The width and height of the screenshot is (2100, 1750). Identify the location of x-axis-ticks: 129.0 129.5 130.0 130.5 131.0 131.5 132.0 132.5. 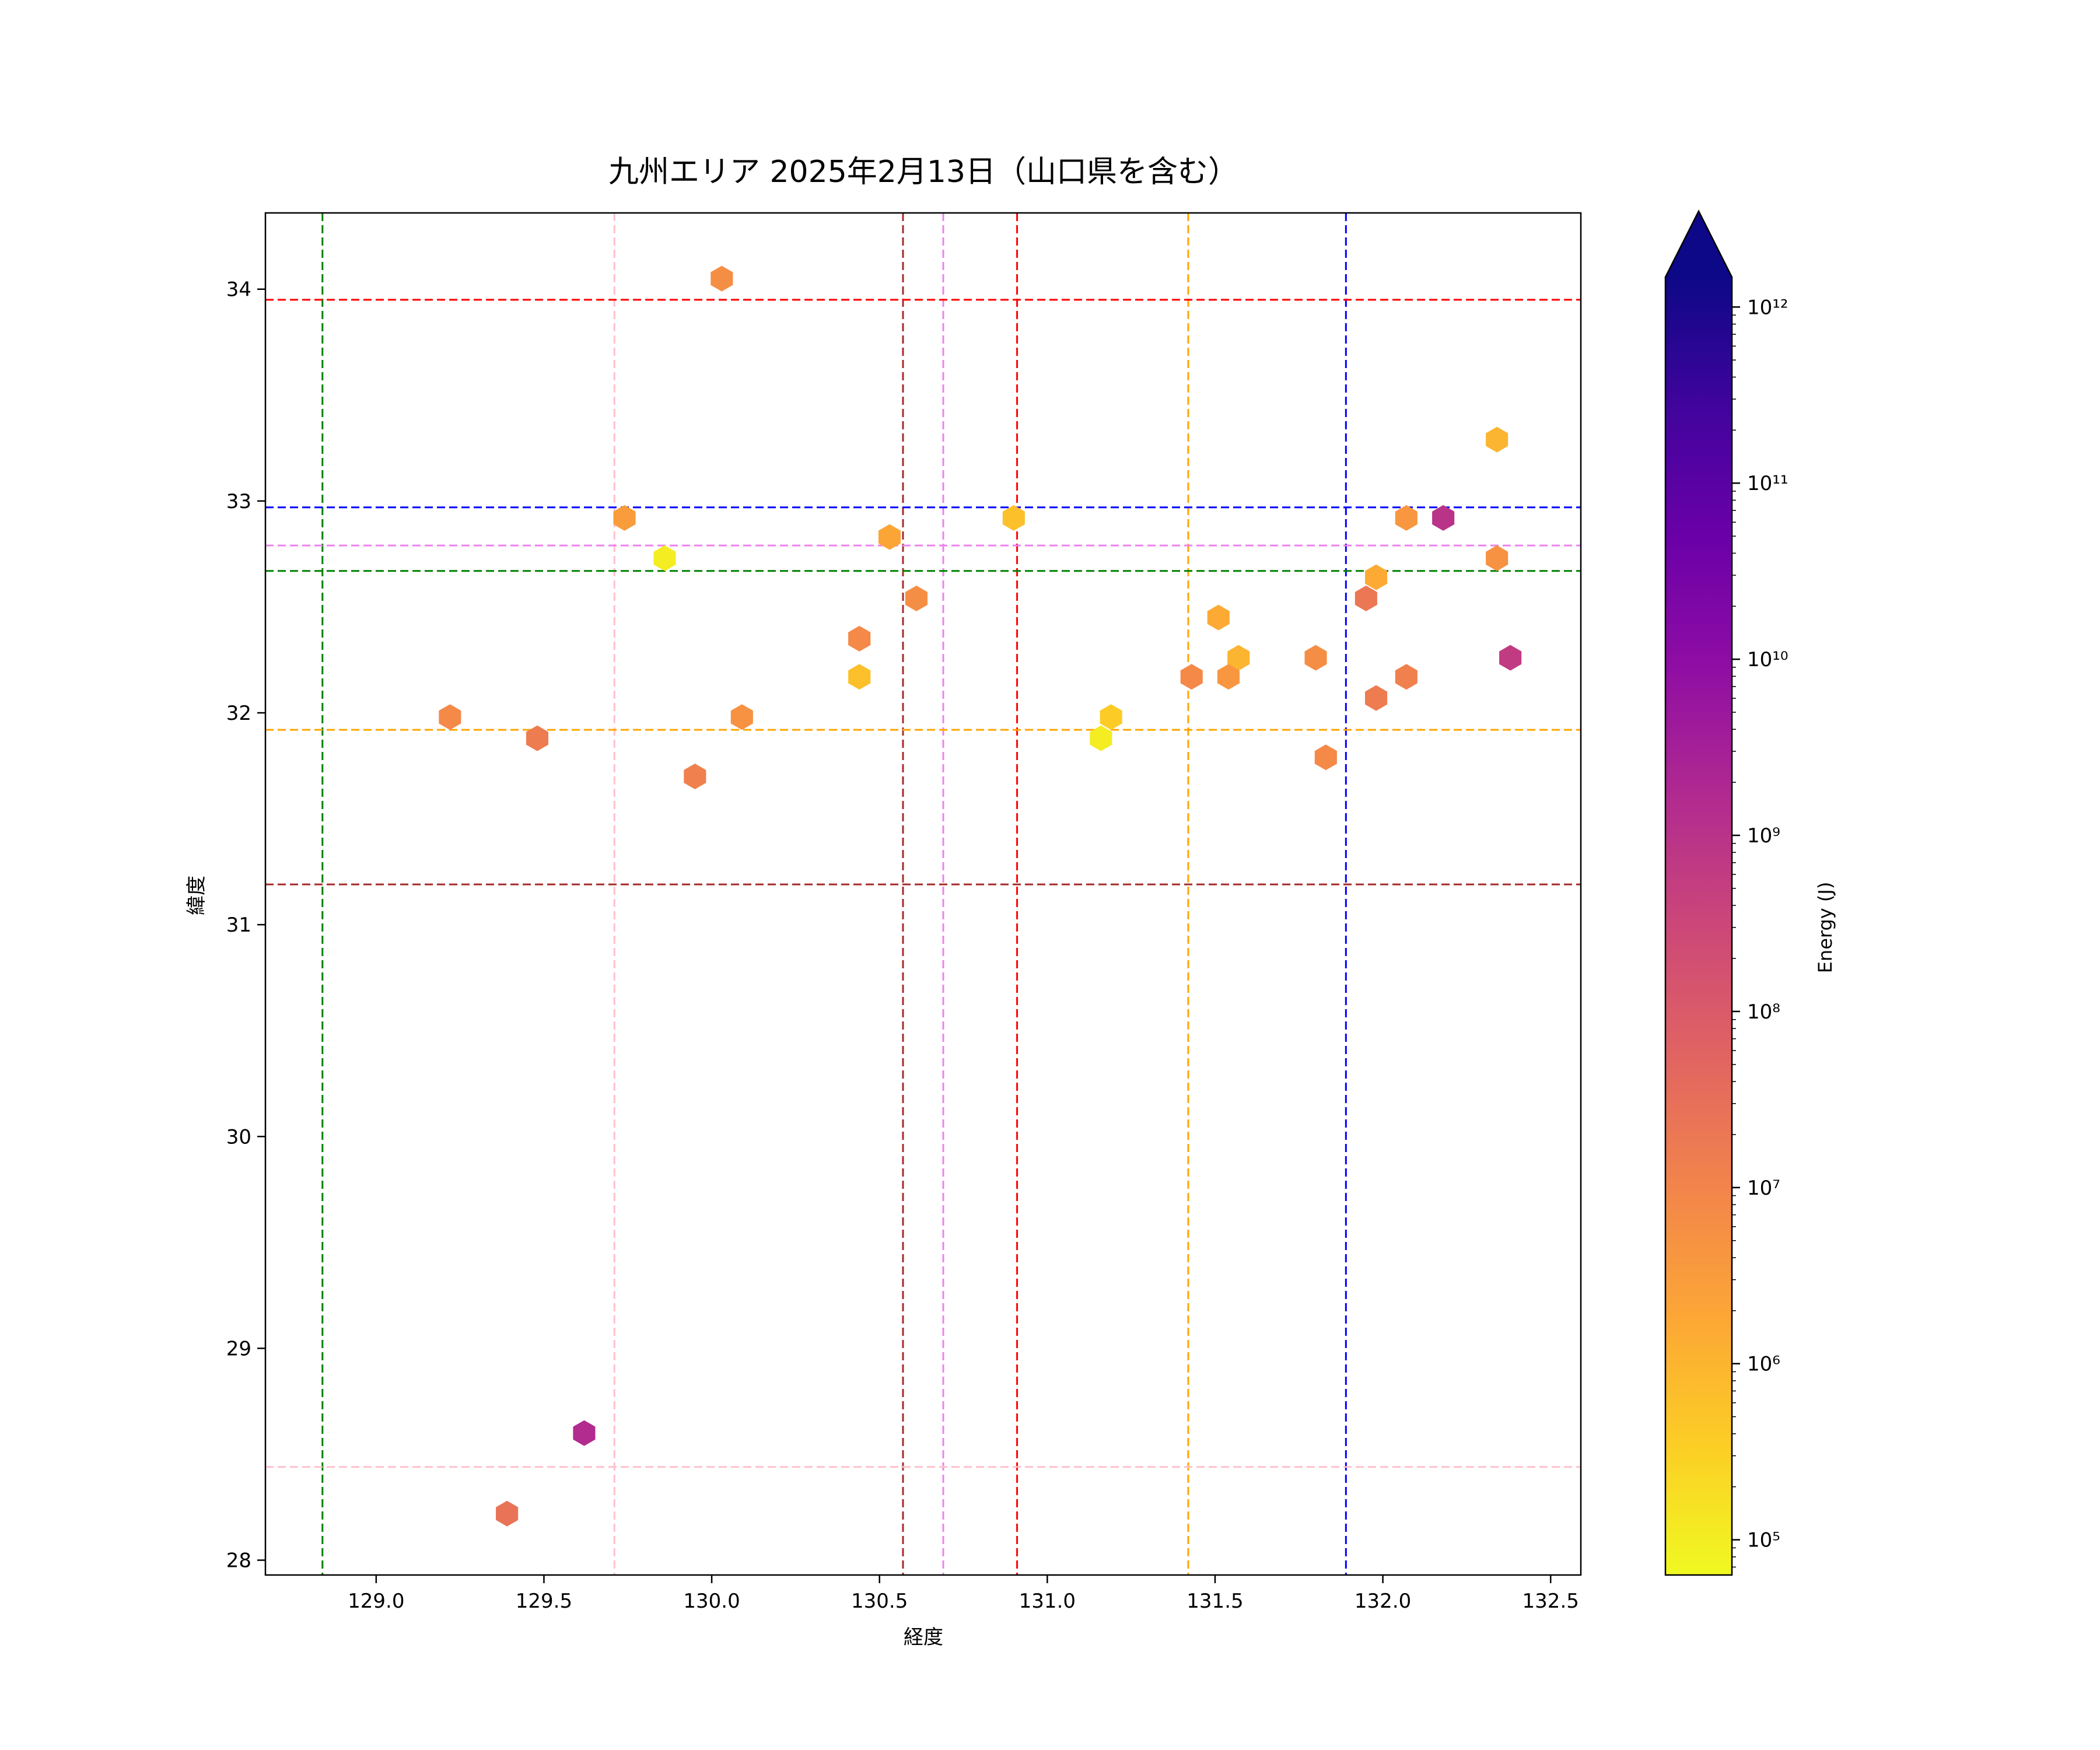
(963, 1594).